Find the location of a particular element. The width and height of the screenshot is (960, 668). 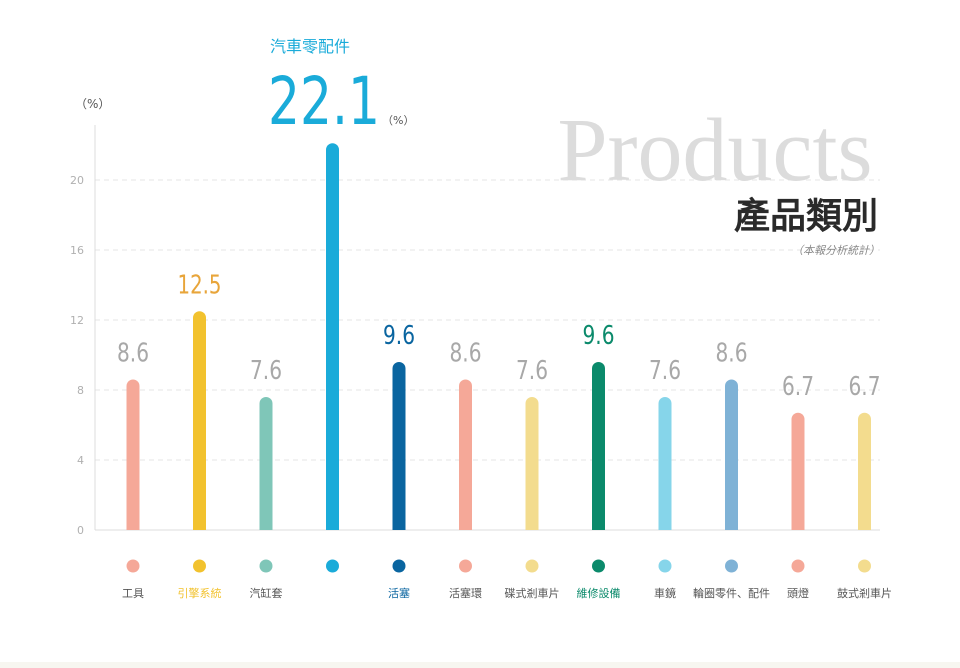

category-label: 車鏡 is located at coordinates (665, 593).